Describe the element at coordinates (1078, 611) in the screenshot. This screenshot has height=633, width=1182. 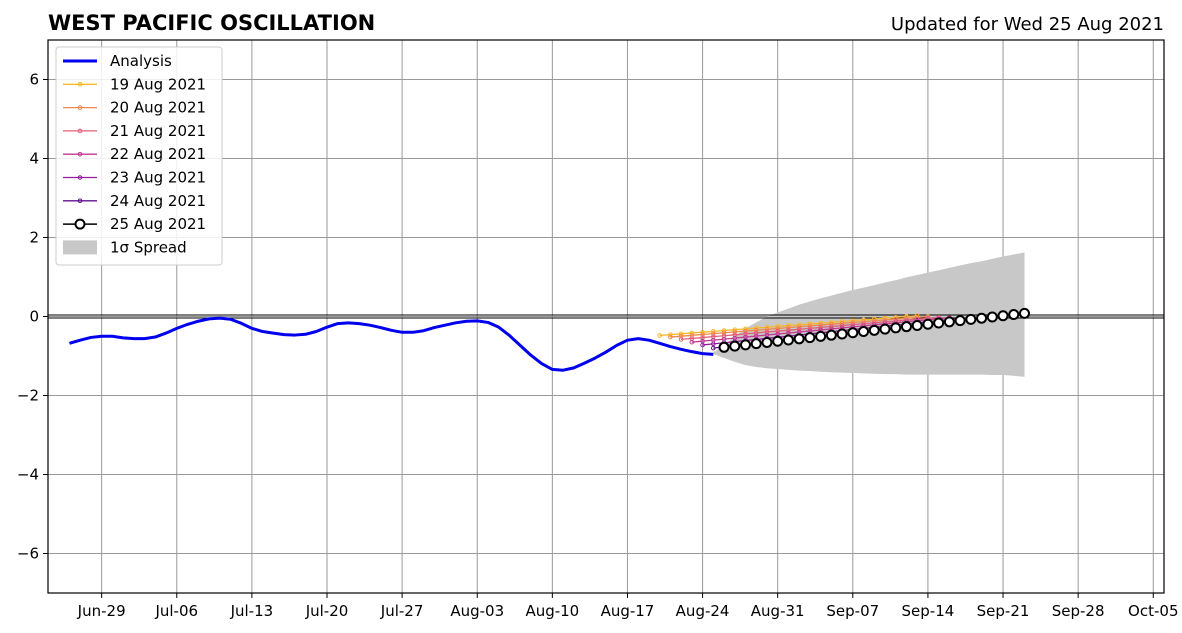
I see `x-tick-label: Sep-28` at that location.